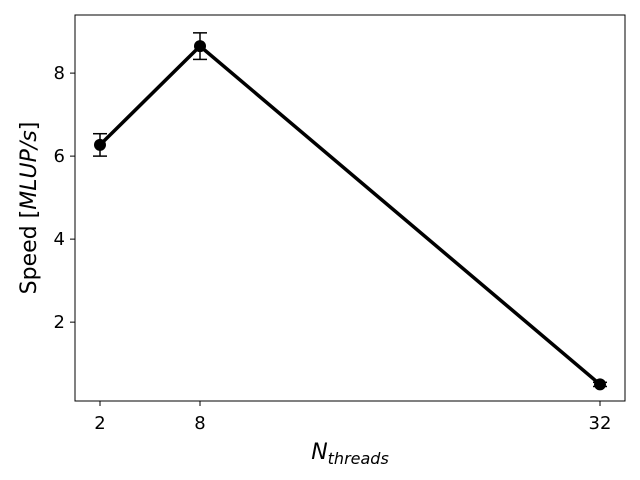  Describe the element at coordinates (59, 73) in the screenshot. I see `y-tick-label: 8` at that location.